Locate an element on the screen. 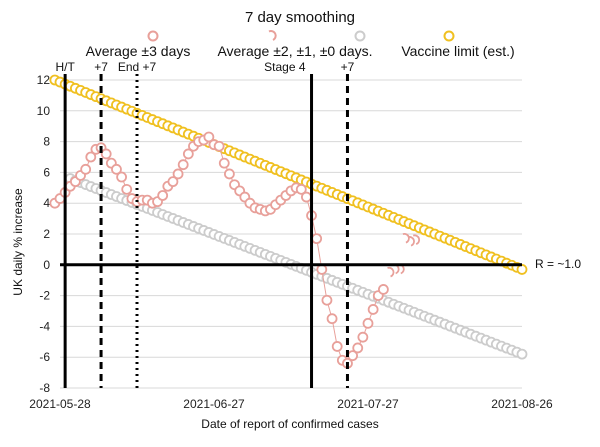 The height and width of the screenshot is (447, 600). y-axis-label: UK daily % increase is located at coordinates (18, 242).